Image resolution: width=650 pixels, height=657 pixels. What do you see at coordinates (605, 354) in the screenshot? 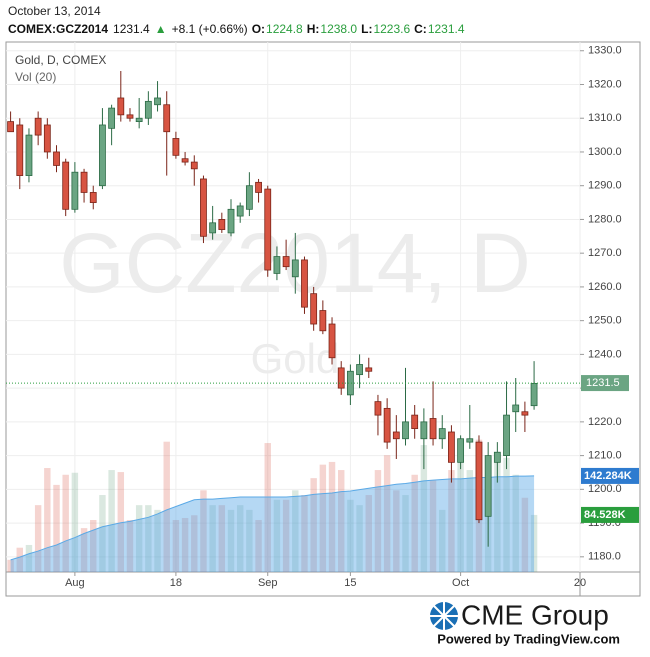
I see `y-tick-label: 1240.0` at bounding box center [605, 354].